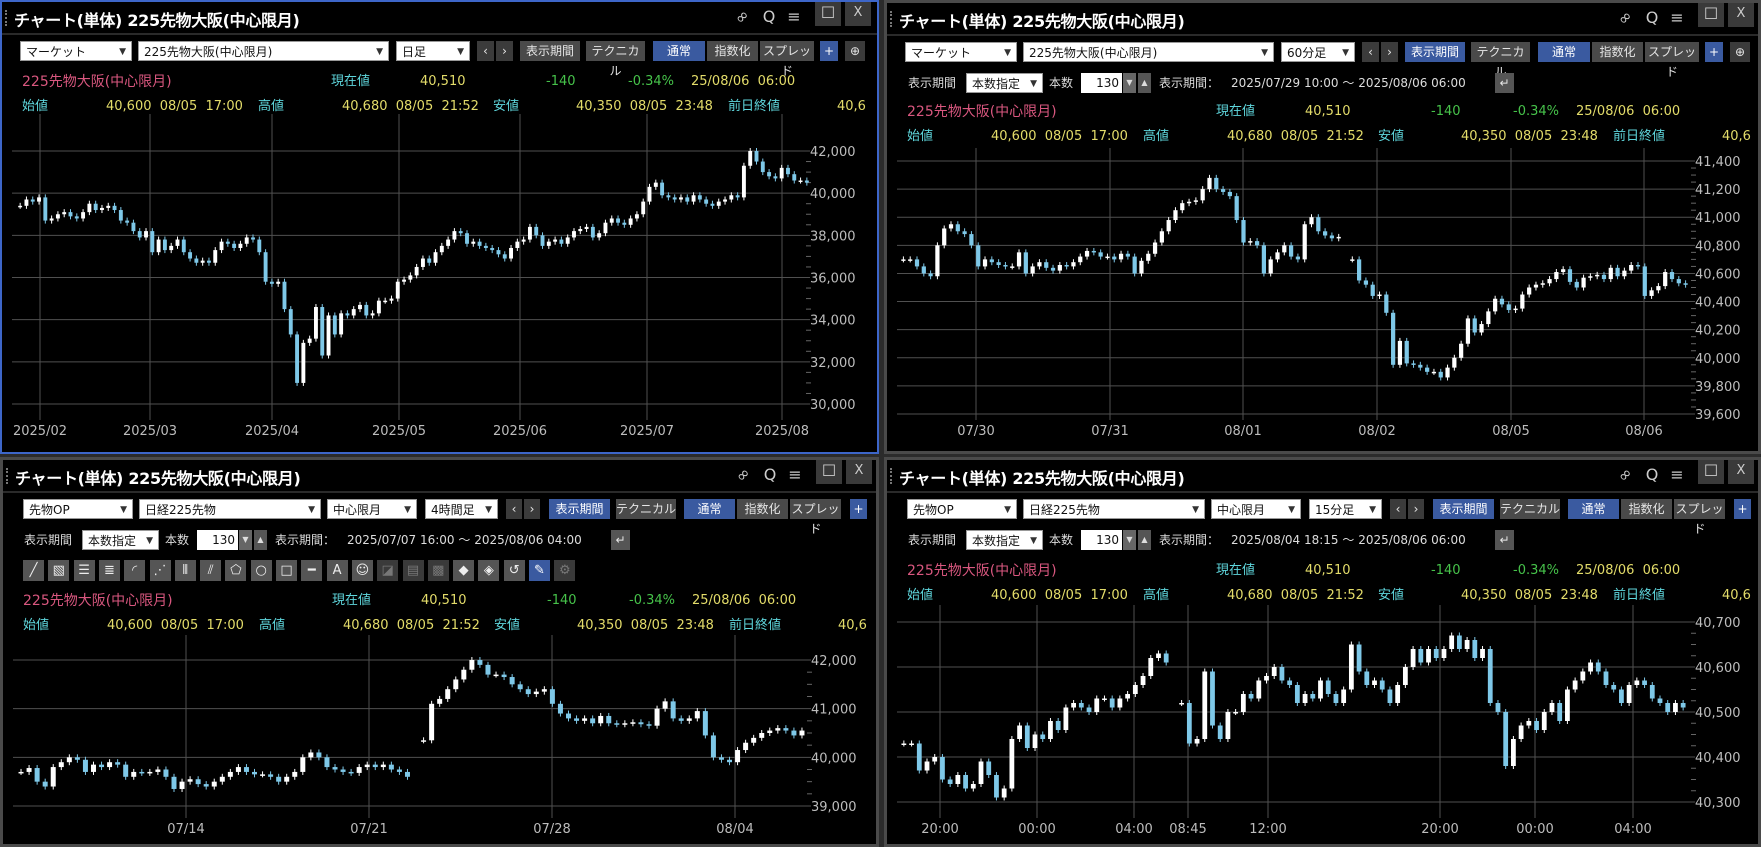  What do you see at coordinates (1318, 52) in the screenshot?
I see `timeframe-select: 60分足 ▼` at bounding box center [1318, 52].